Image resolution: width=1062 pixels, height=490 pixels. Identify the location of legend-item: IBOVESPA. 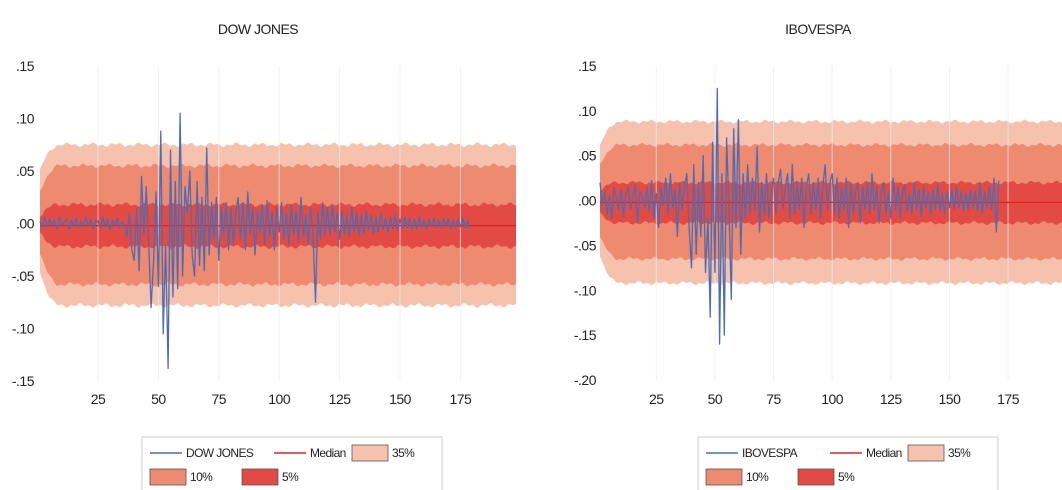
(752, 453).